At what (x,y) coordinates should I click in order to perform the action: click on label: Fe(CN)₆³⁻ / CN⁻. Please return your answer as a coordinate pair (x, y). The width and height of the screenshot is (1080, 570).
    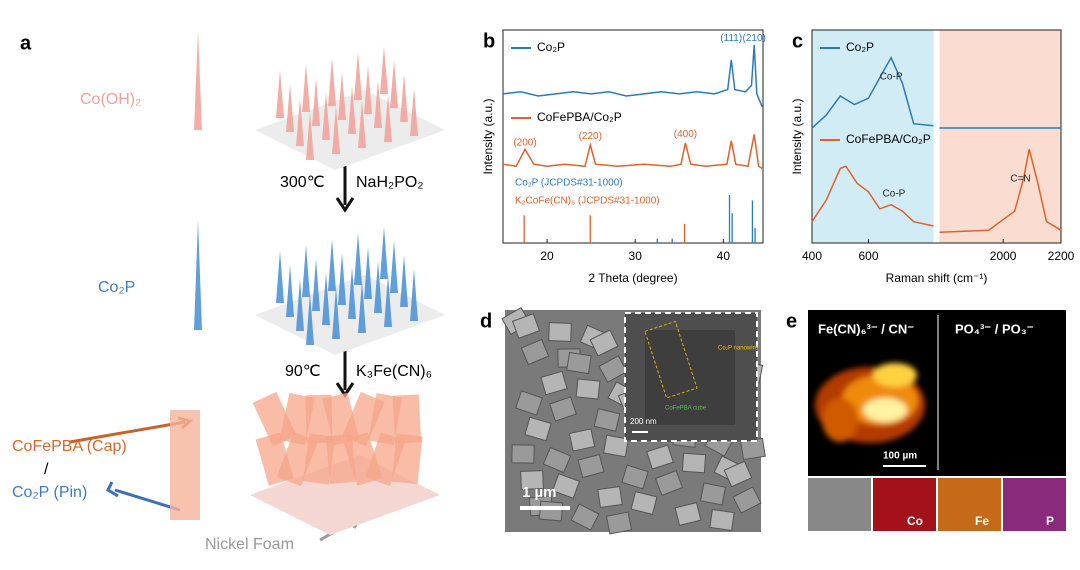
    Looking at the image, I should click on (866, 328).